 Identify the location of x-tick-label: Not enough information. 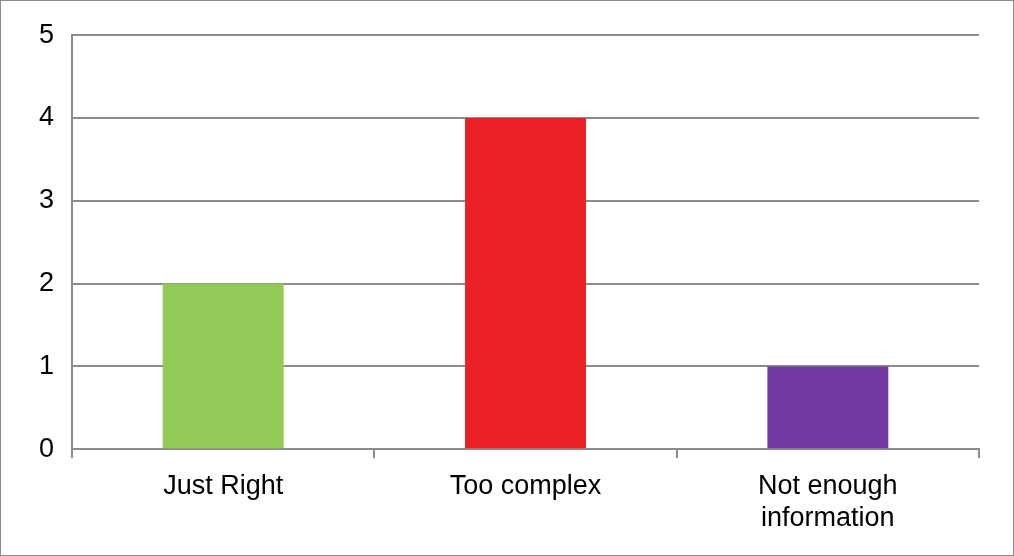
(828, 501).